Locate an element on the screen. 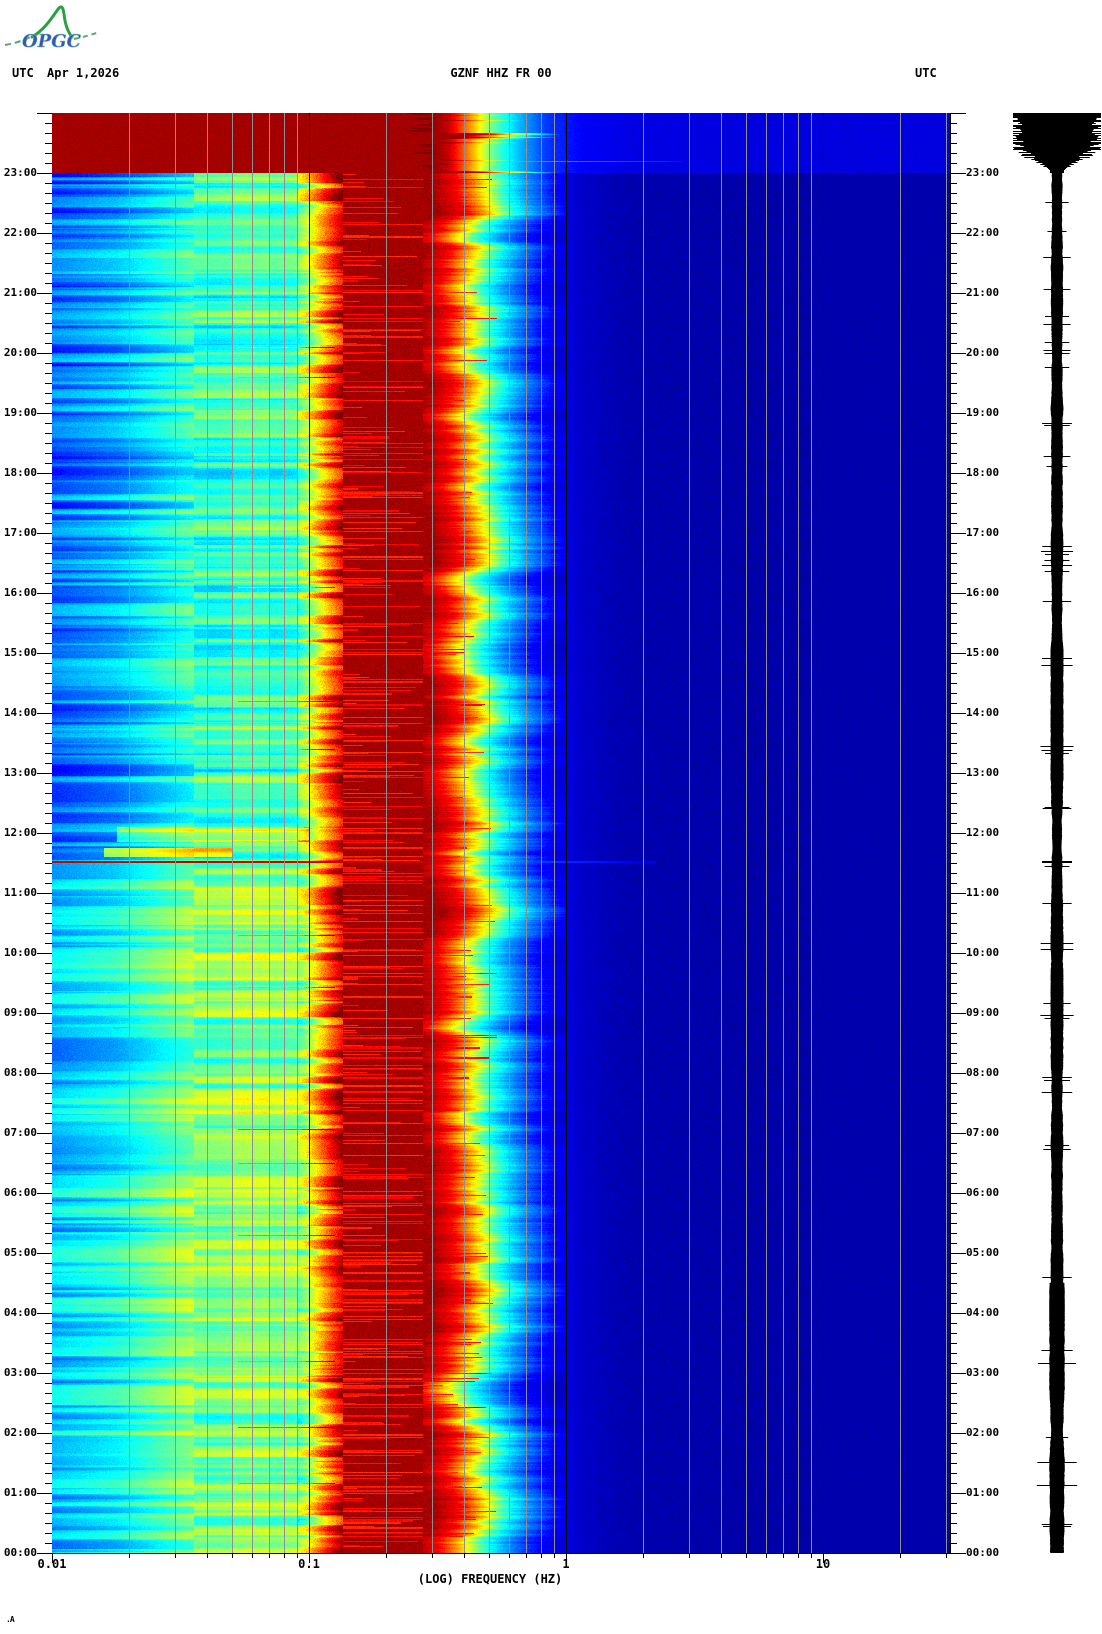 The image size is (1102, 1634). utc-label-right: UTC is located at coordinates (926, 73).